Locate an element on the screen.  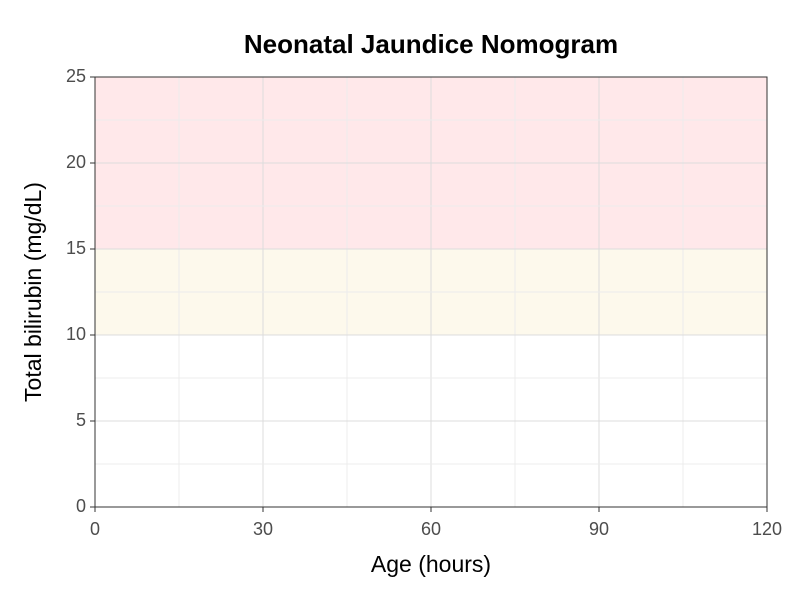
x-tick-label: 60 is located at coordinates (431, 529).